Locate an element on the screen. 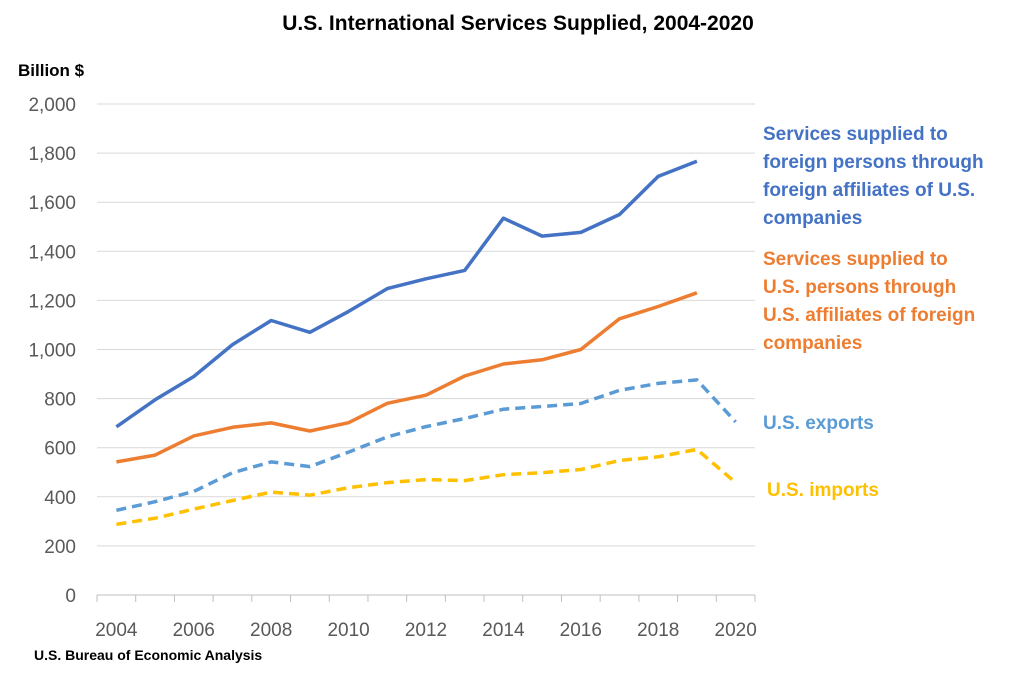 The height and width of the screenshot is (688, 1024). source-note: U.S. Bureau of Economic Analysis is located at coordinates (148, 655).